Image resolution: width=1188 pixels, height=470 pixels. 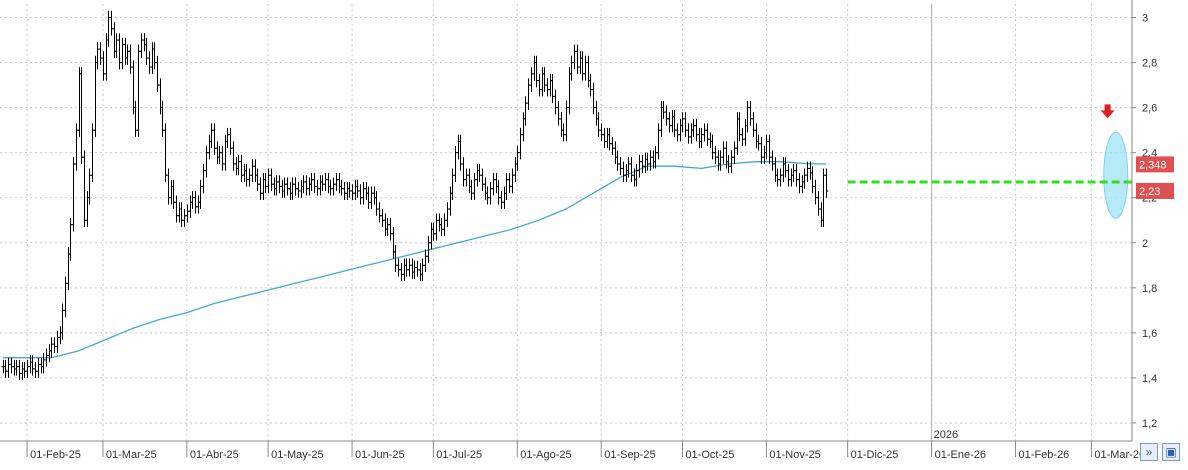 I want to click on y-tick-label: 1,4, so click(x=1149, y=379).